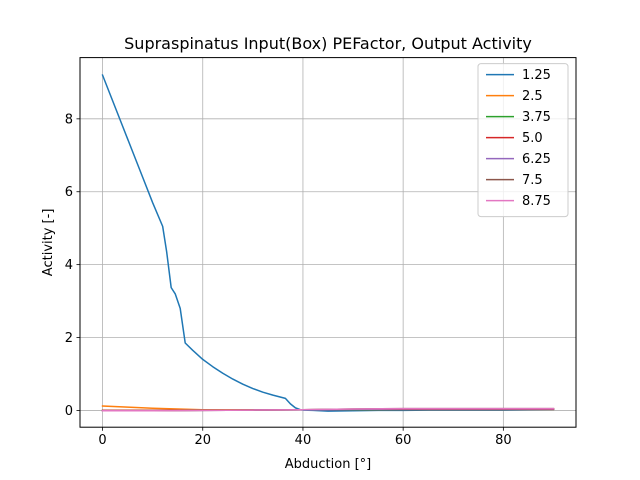 This screenshot has height=480, width=640. Describe the element at coordinates (102, 440) in the screenshot. I see `x-tick-label: 0` at that location.